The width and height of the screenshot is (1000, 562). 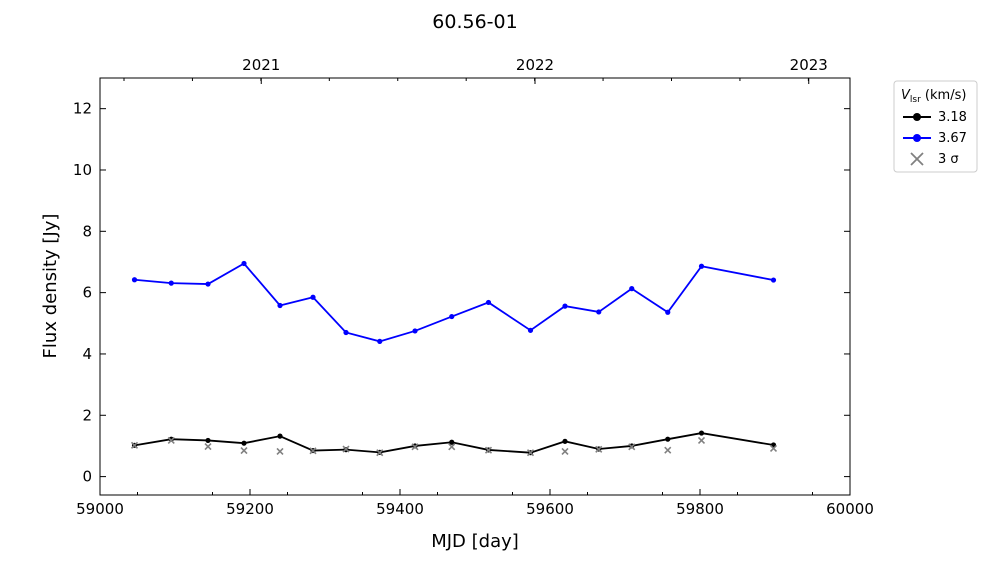 I want to click on x-tick-label: 59800, so click(x=700, y=509).